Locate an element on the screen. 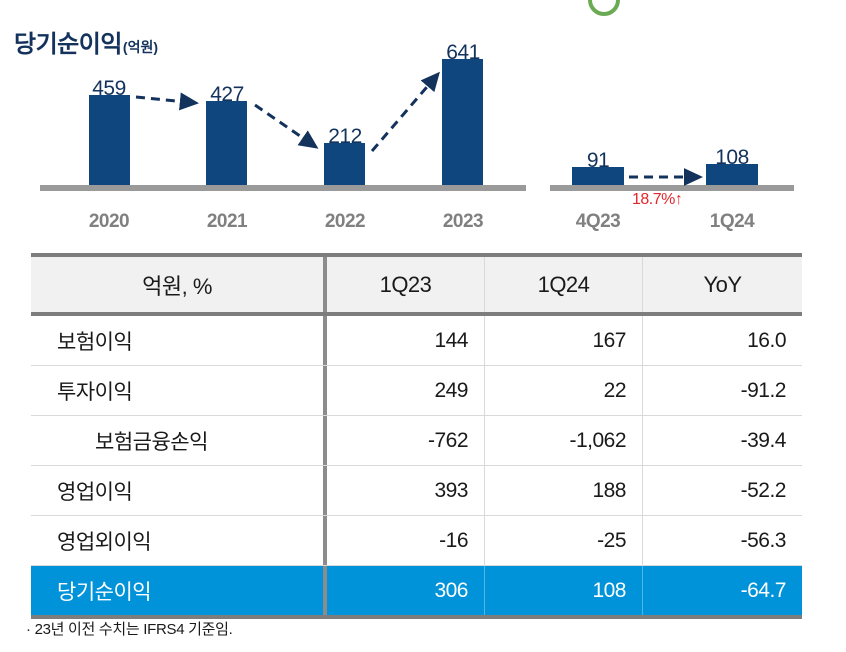 The width and height of the screenshot is (846, 652). table-row: 보험이익 144 167 16.0 is located at coordinates (416, 341).